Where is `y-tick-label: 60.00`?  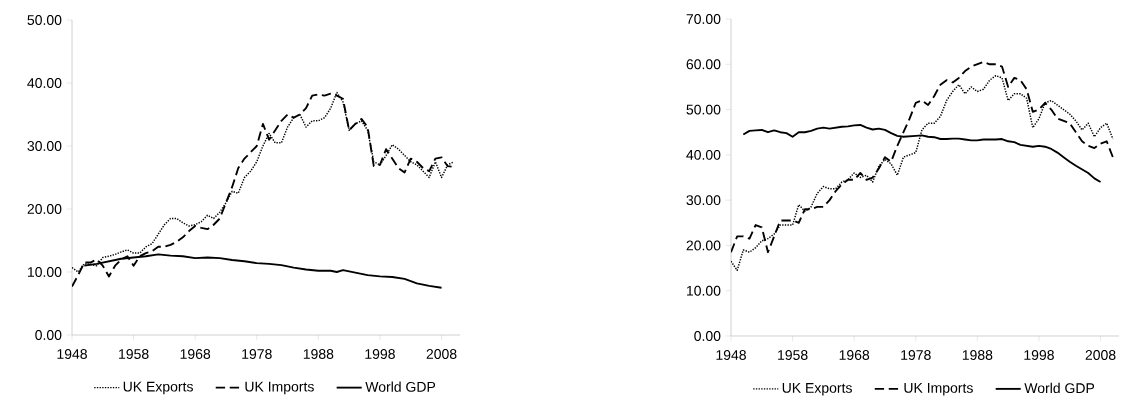 y-tick-label: 60.00 is located at coordinates (703, 64).